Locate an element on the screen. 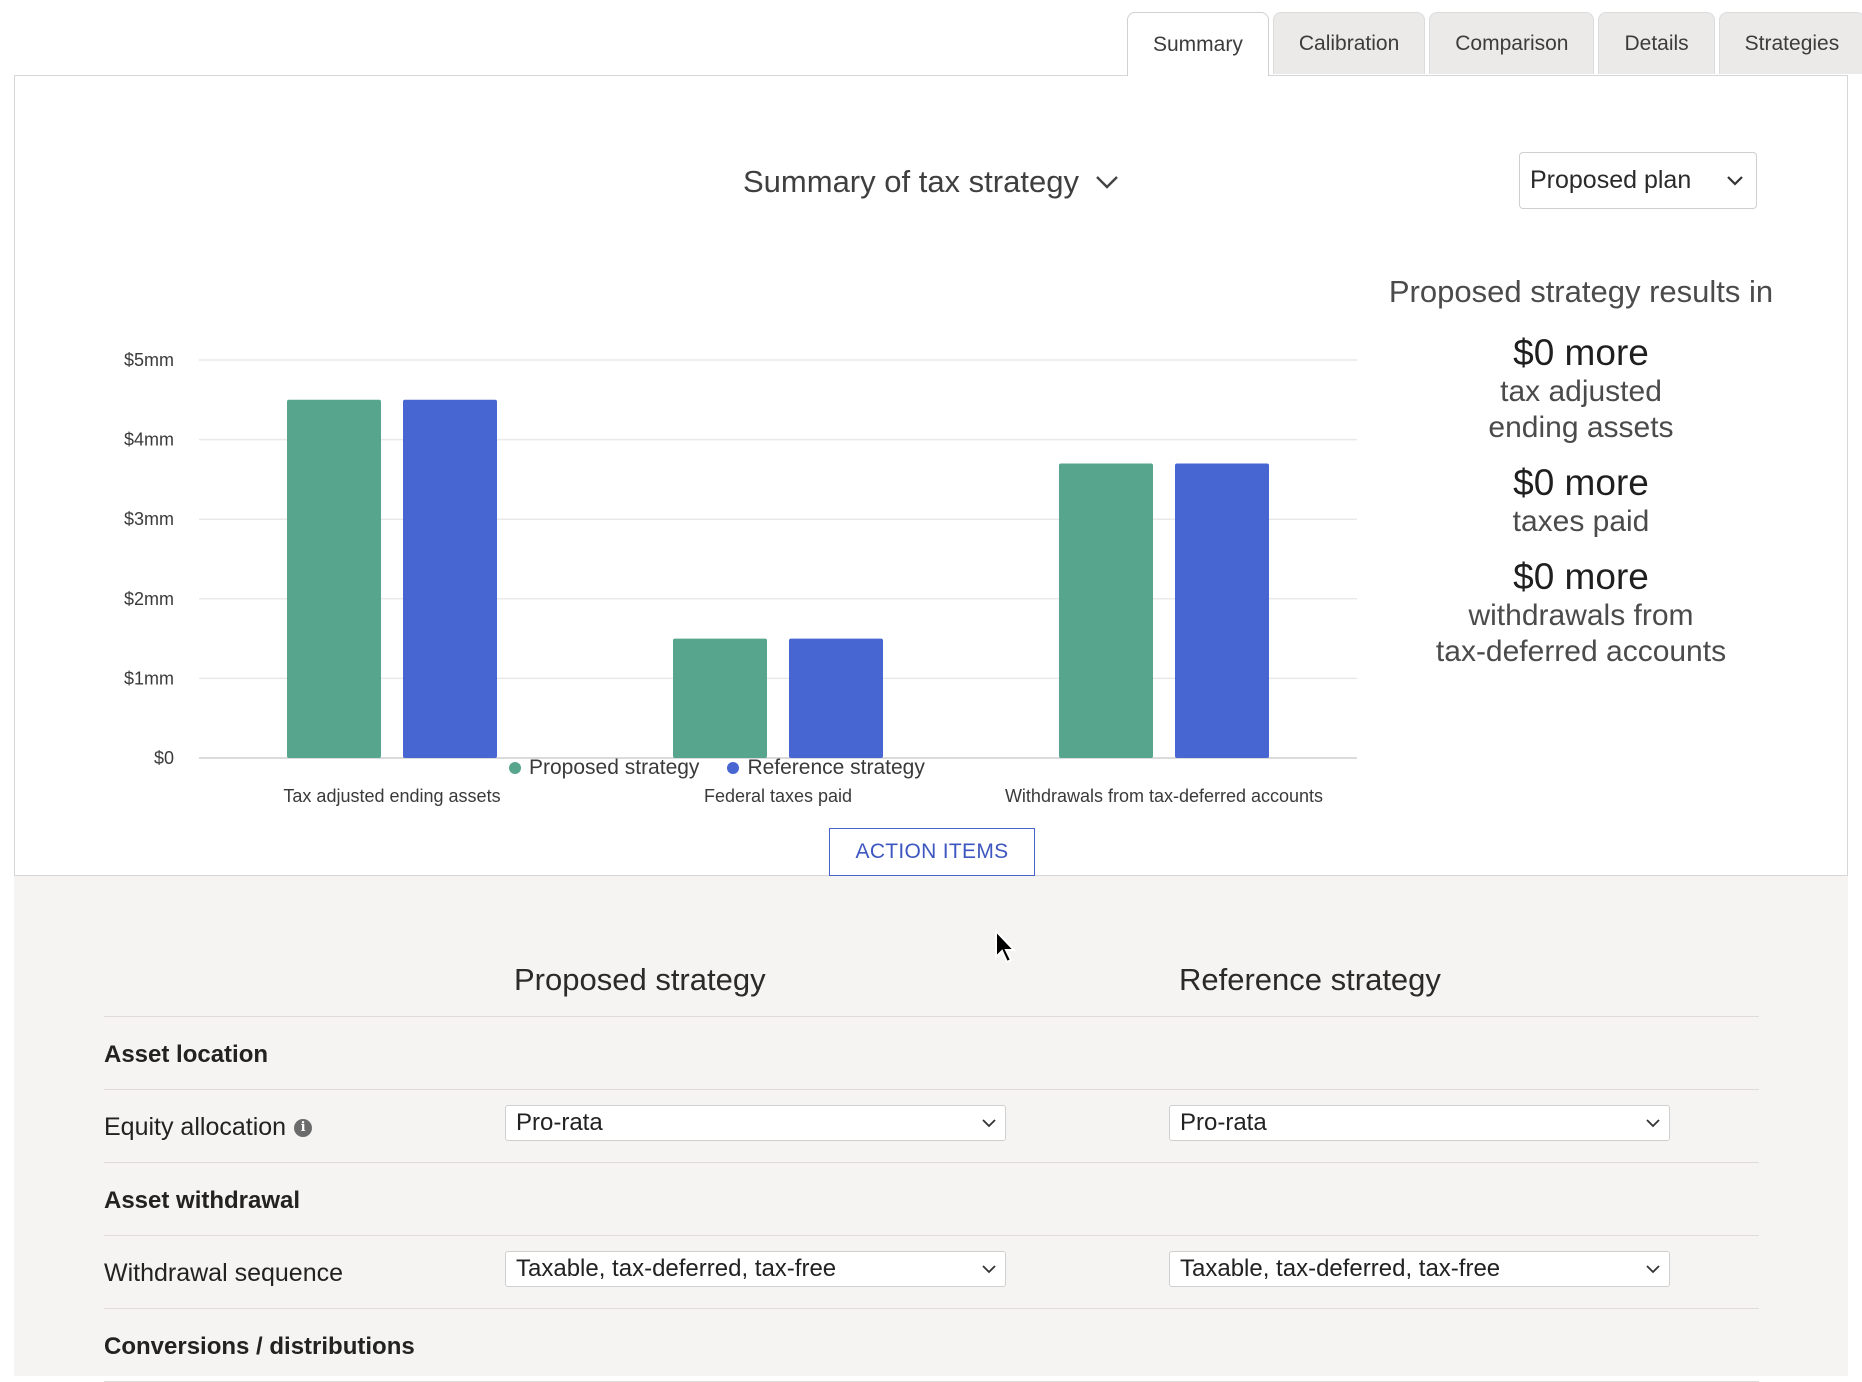  x-category-label: Tax adjusted ending assets is located at coordinates (391, 796).